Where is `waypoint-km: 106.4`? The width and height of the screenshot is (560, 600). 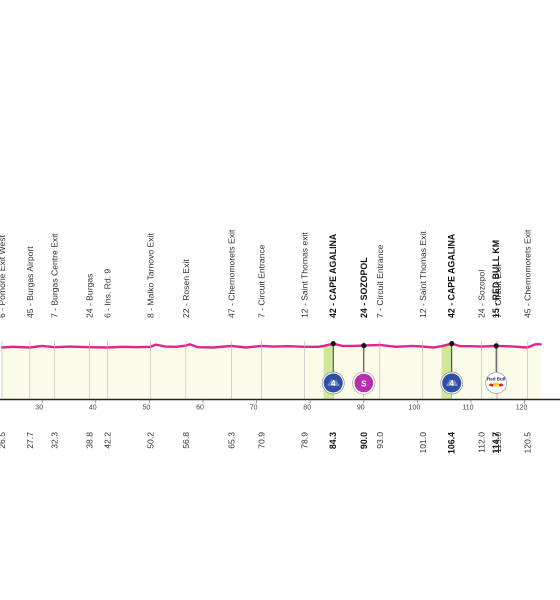 waypoint-km: 106.4 is located at coordinates (452, 443).